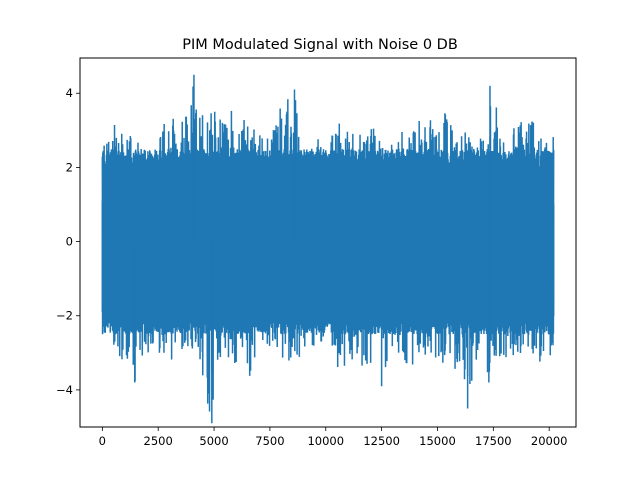 The height and width of the screenshot is (484, 640). I want to click on x-axis: 0 2500 5000 7500 10000 12500 15000 17500 20000, so click(333, 437).